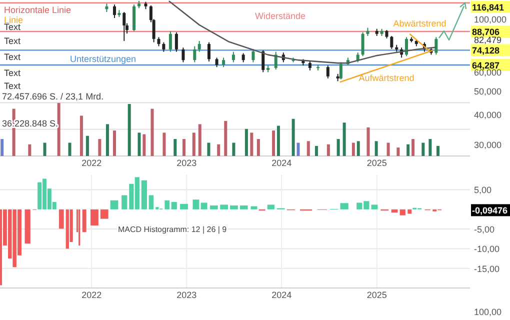 This screenshot has width=510, height=320. Describe the element at coordinates (488, 7) in the screenshot. I see `ref-line-label: 116,841` at that location.